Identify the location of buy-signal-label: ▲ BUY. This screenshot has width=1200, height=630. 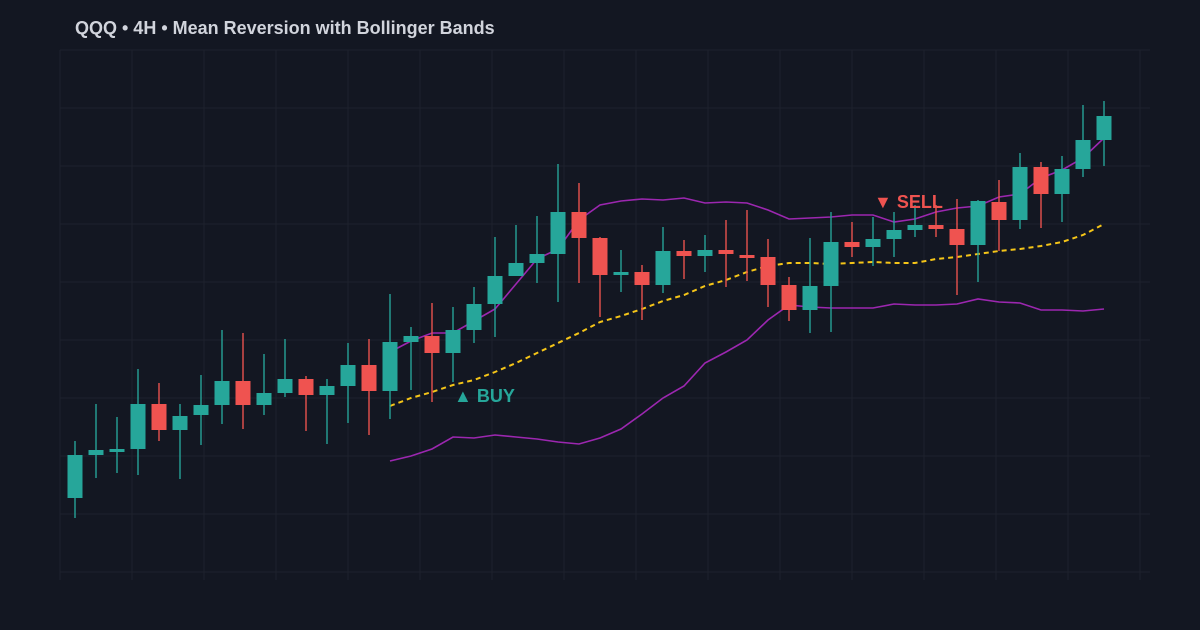
(484, 396).